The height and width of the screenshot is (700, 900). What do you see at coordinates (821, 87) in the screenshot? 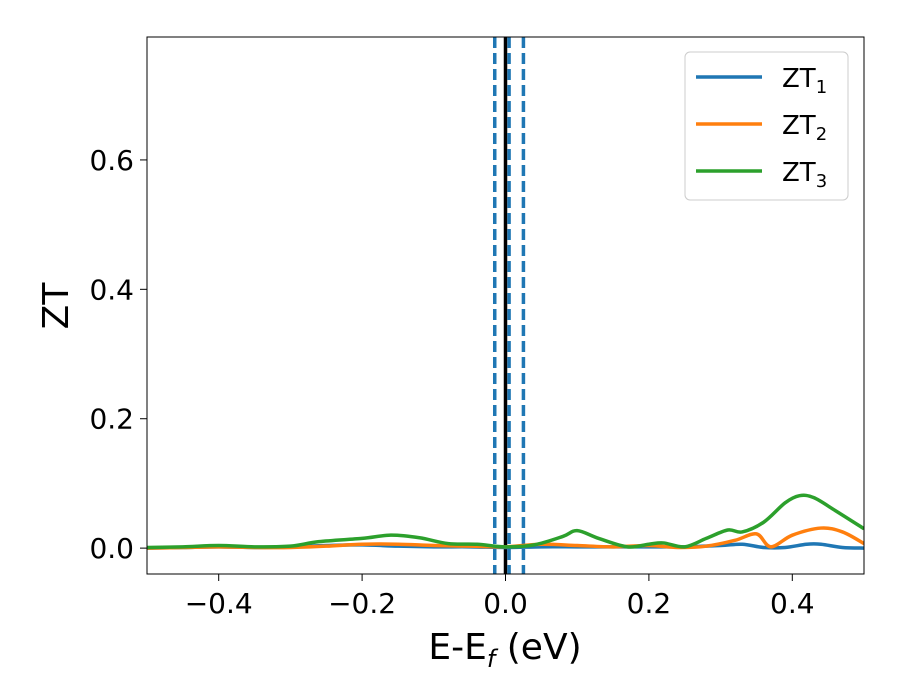
I see `legend-label-sub: 1` at bounding box center [821, 87].